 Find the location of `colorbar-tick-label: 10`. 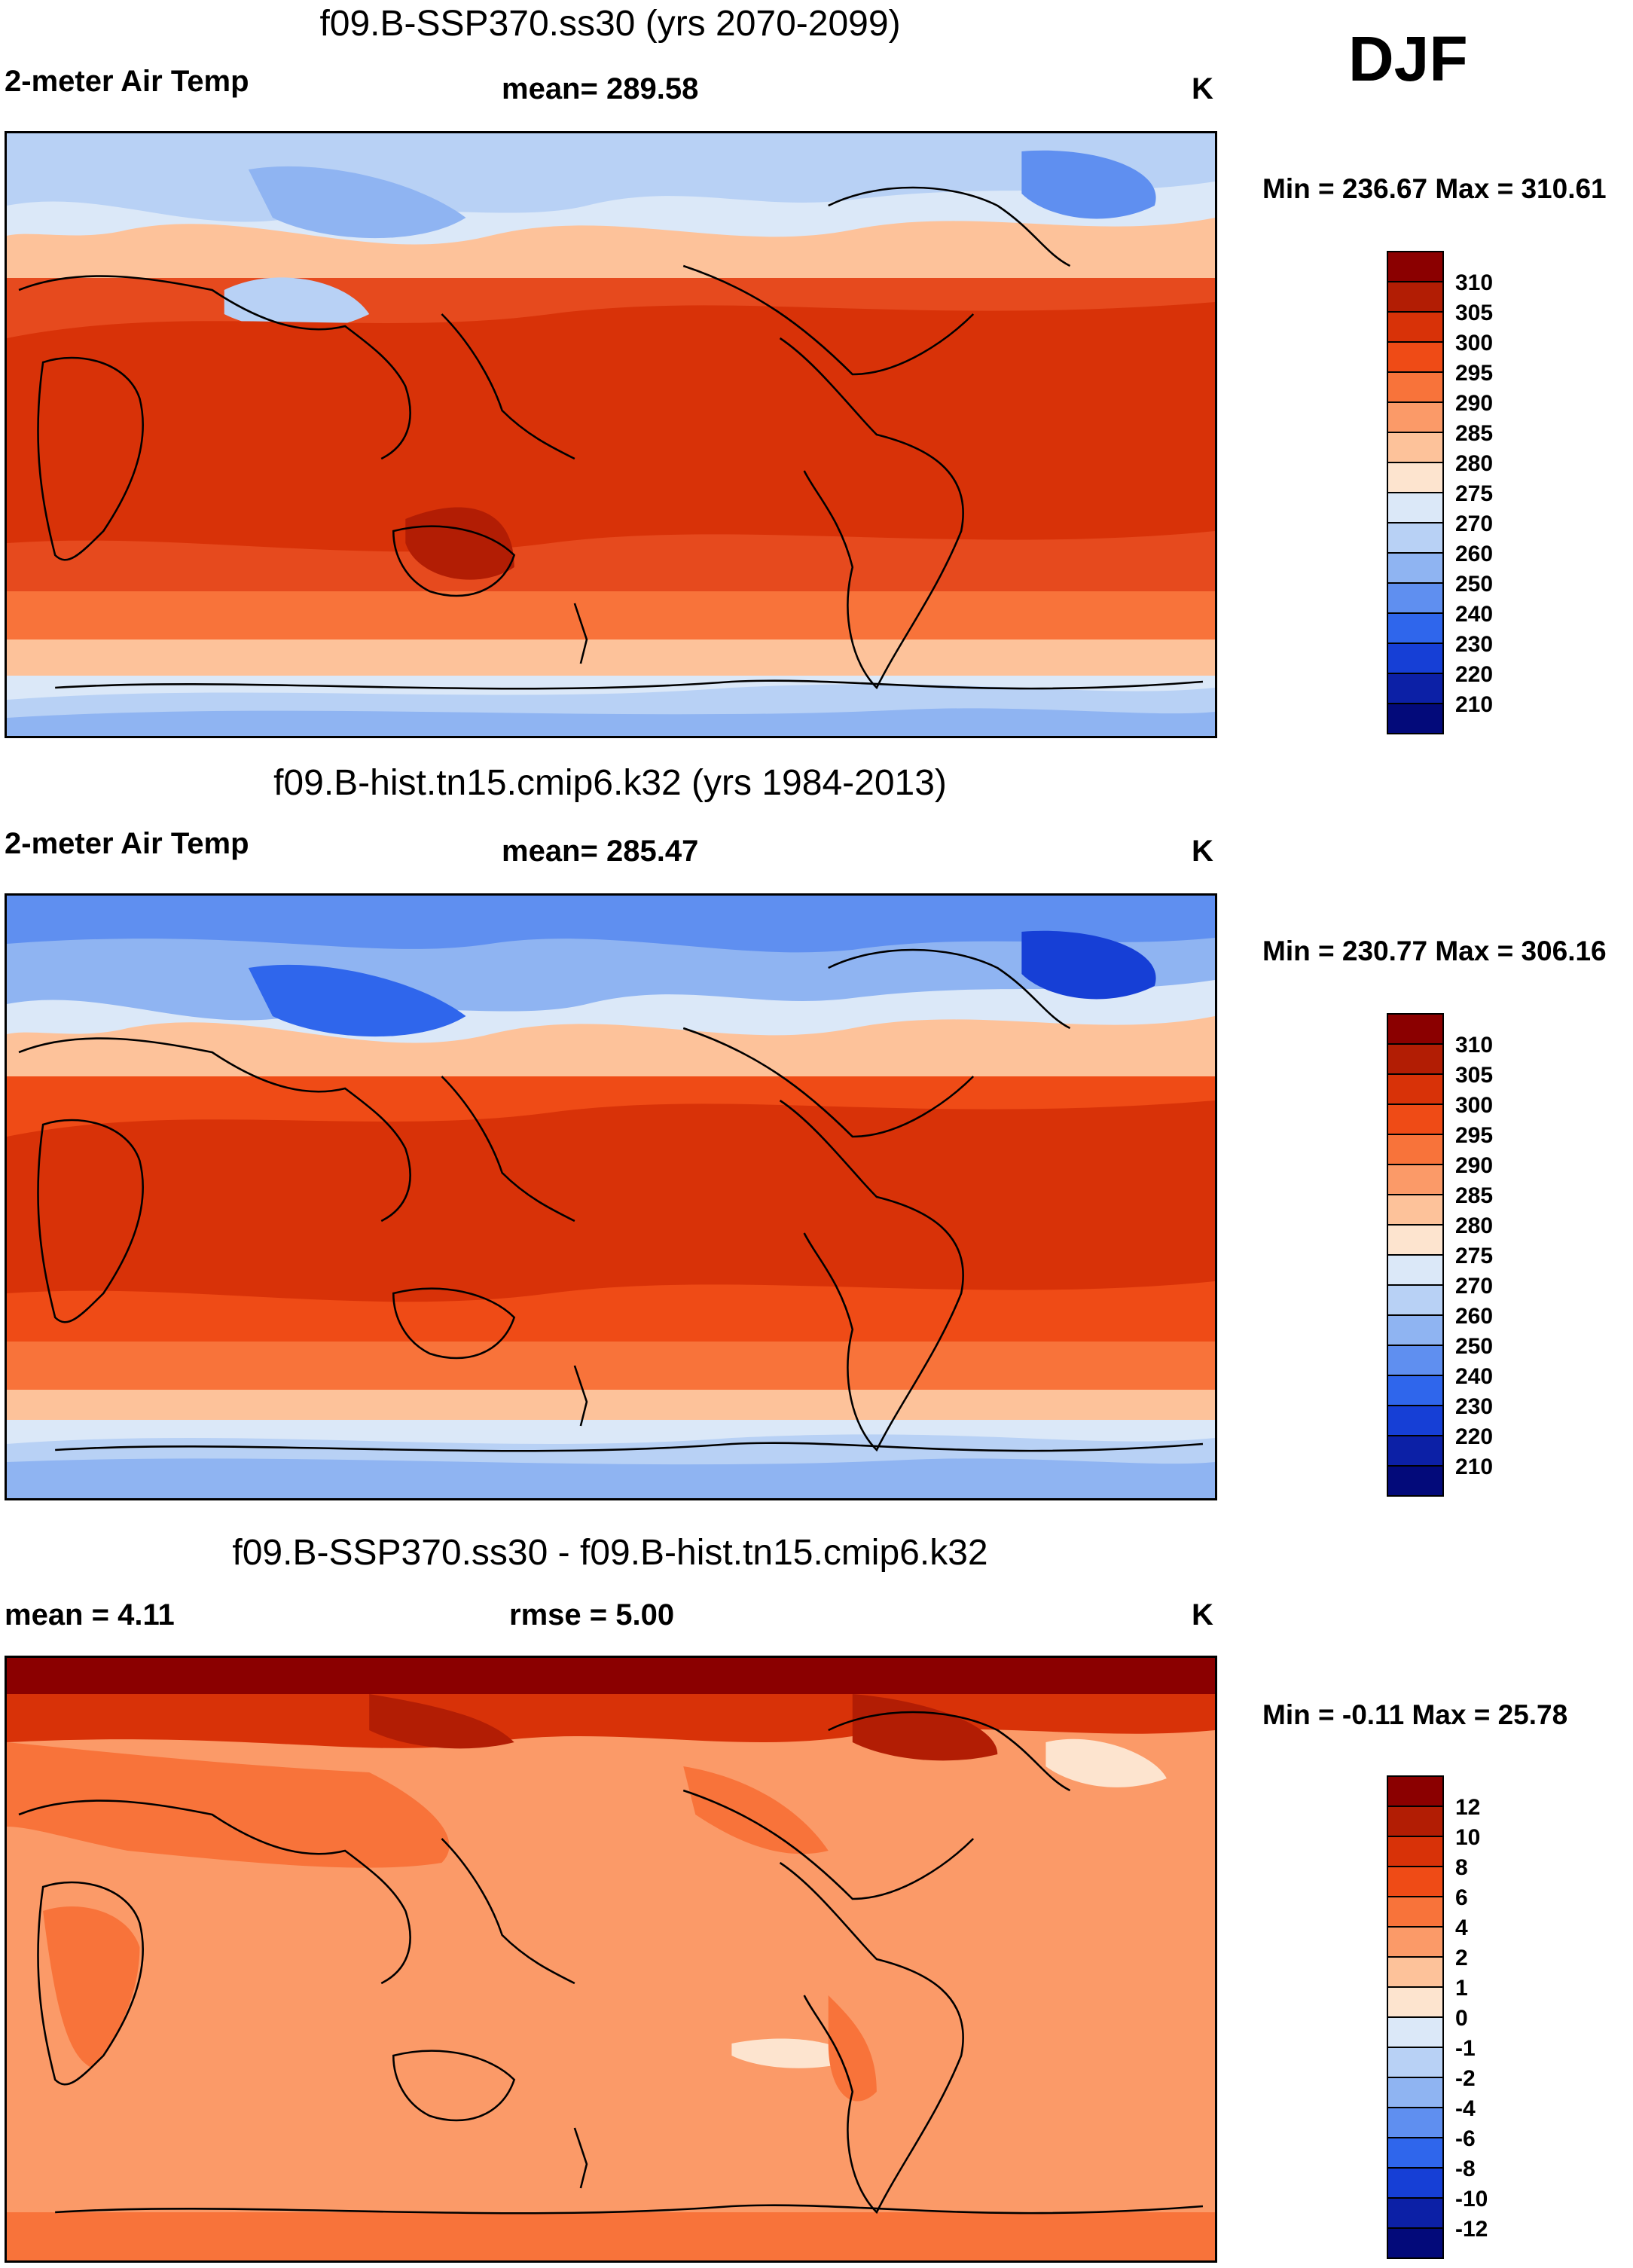

colorbar-tick-label: 10 is located at coordinates (1467, 1838).